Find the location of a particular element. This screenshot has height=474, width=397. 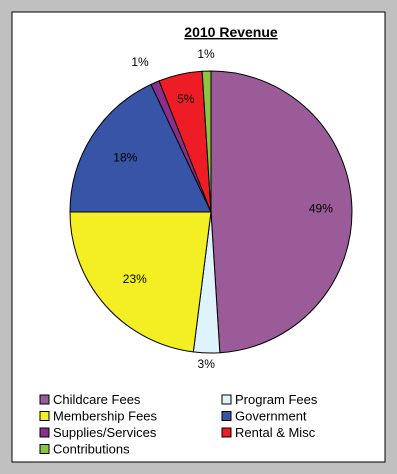

legend-label-contributions: Contributions is located at coordinates (91, 449).